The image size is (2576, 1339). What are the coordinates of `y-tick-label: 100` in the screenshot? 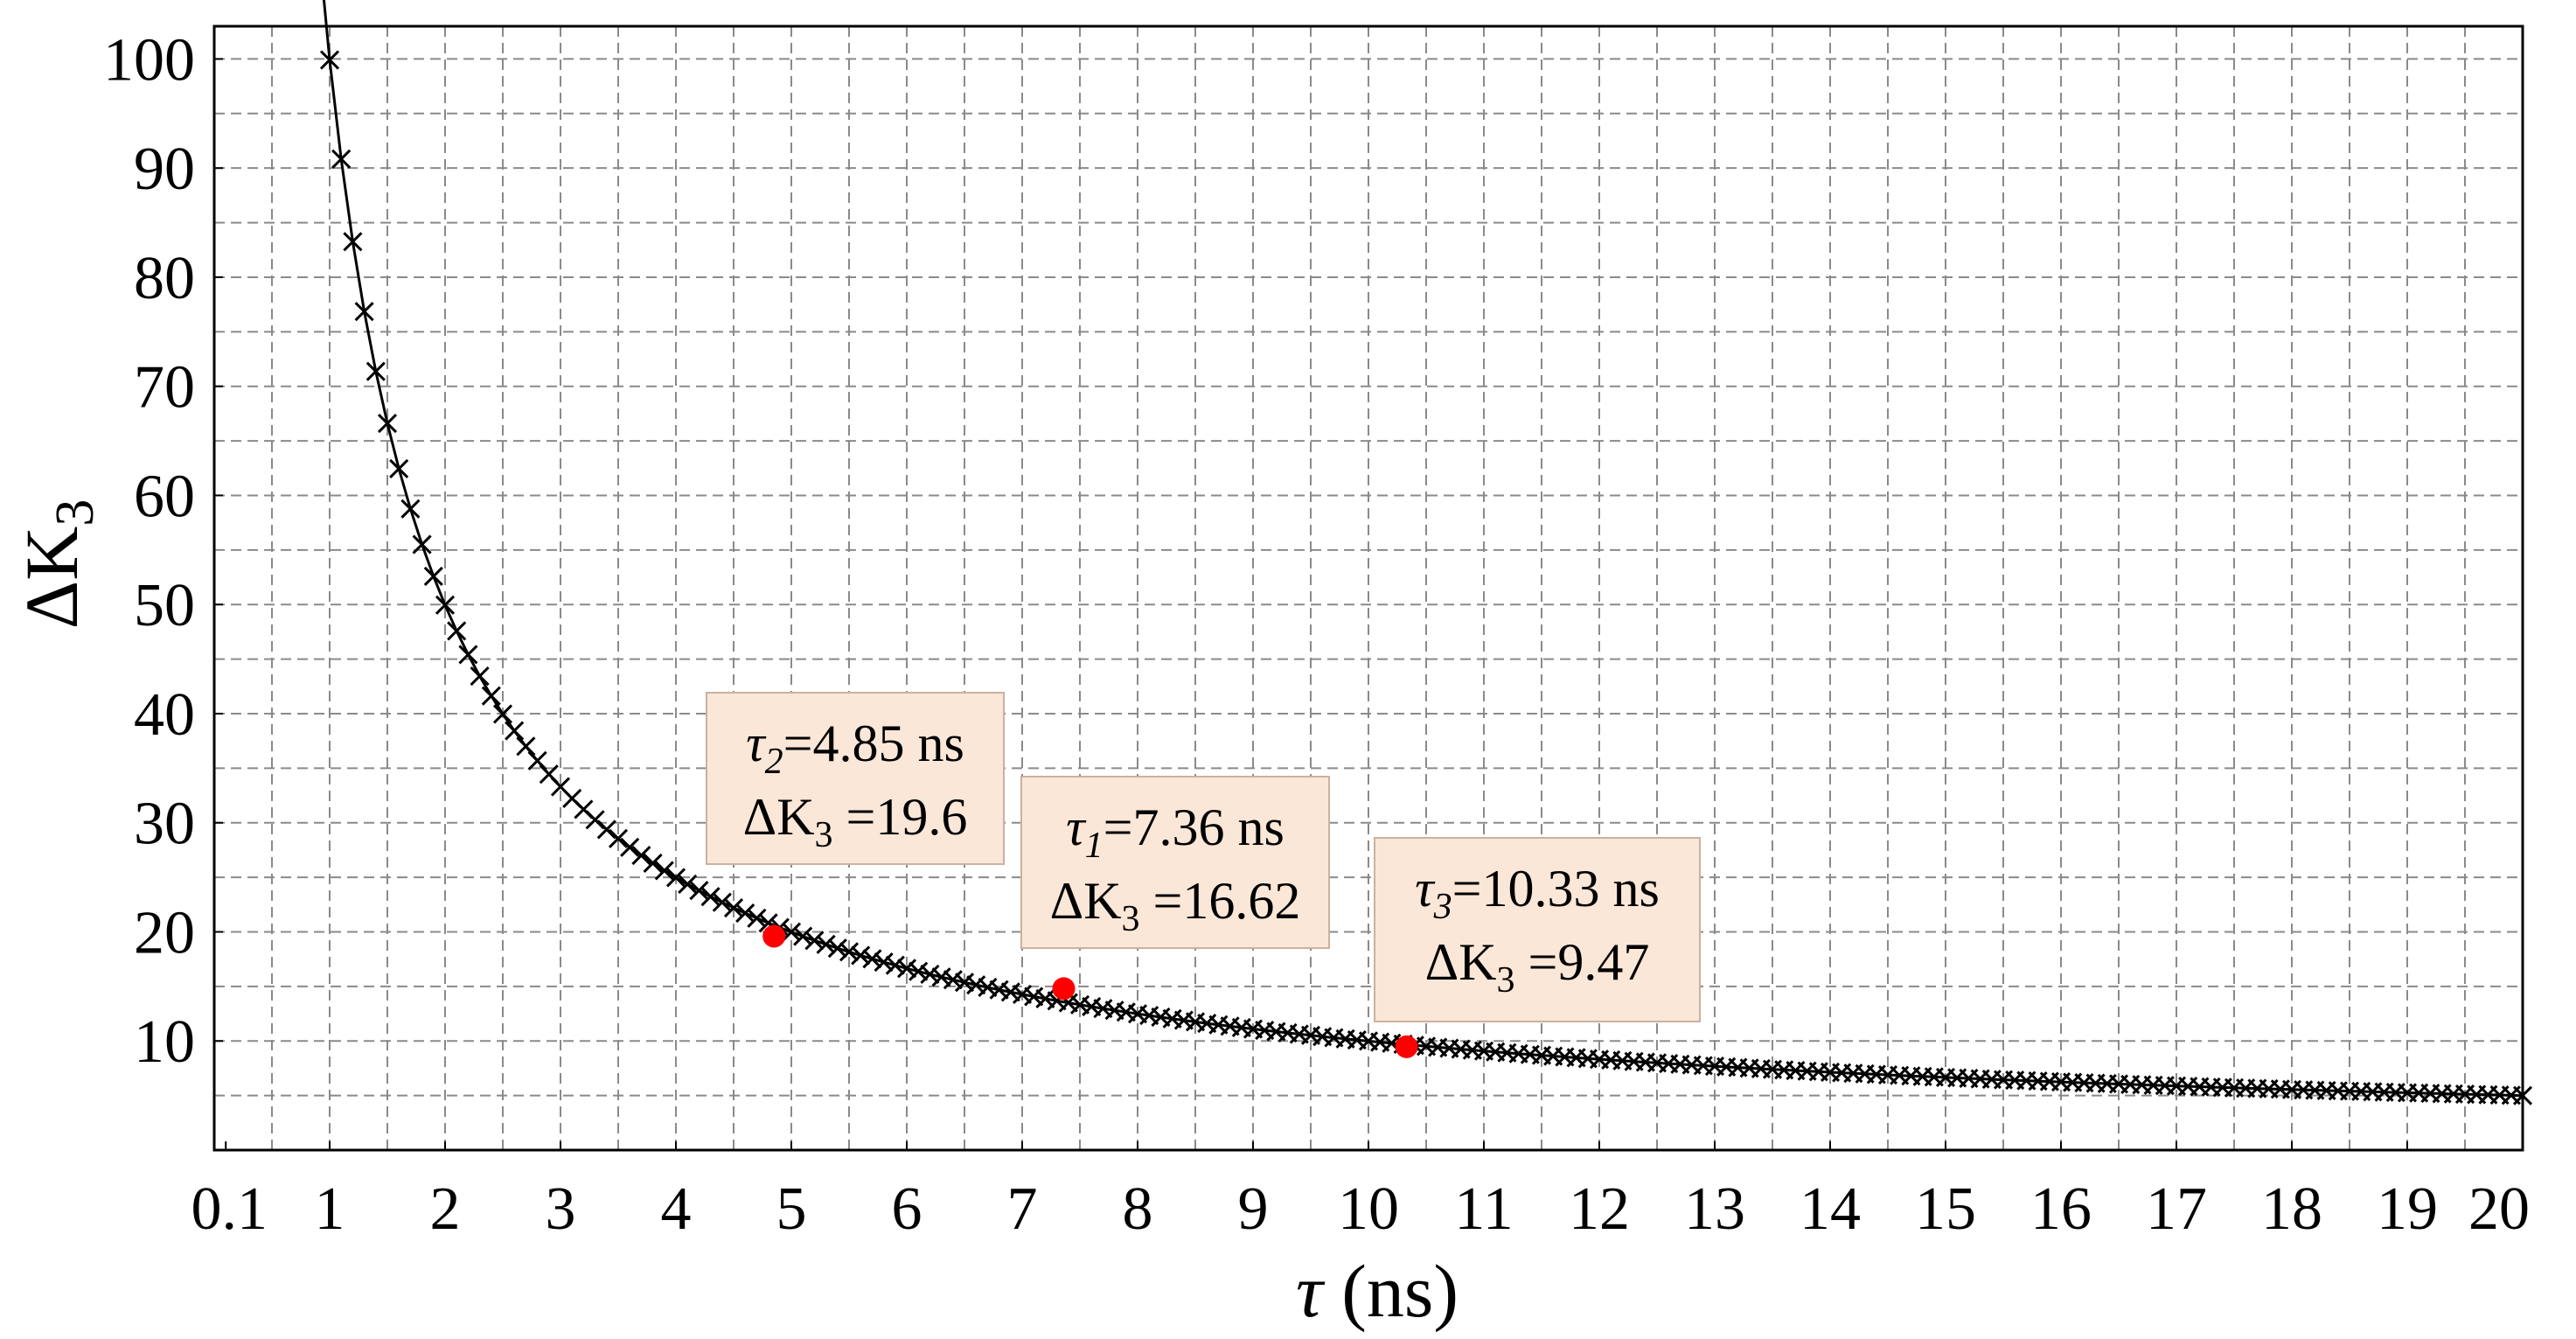 It's located at (149, 60).